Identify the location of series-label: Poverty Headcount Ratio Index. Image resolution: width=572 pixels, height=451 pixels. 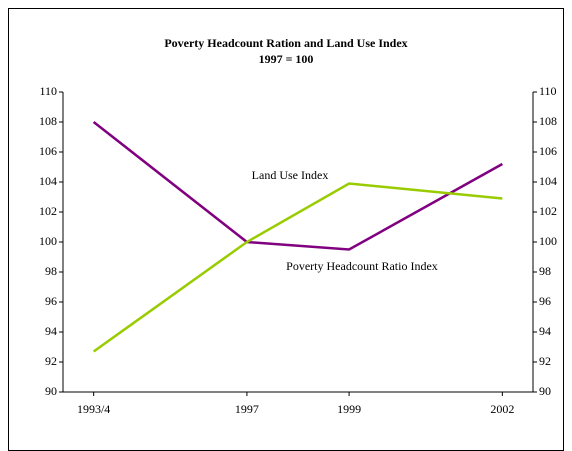
(362, 266).